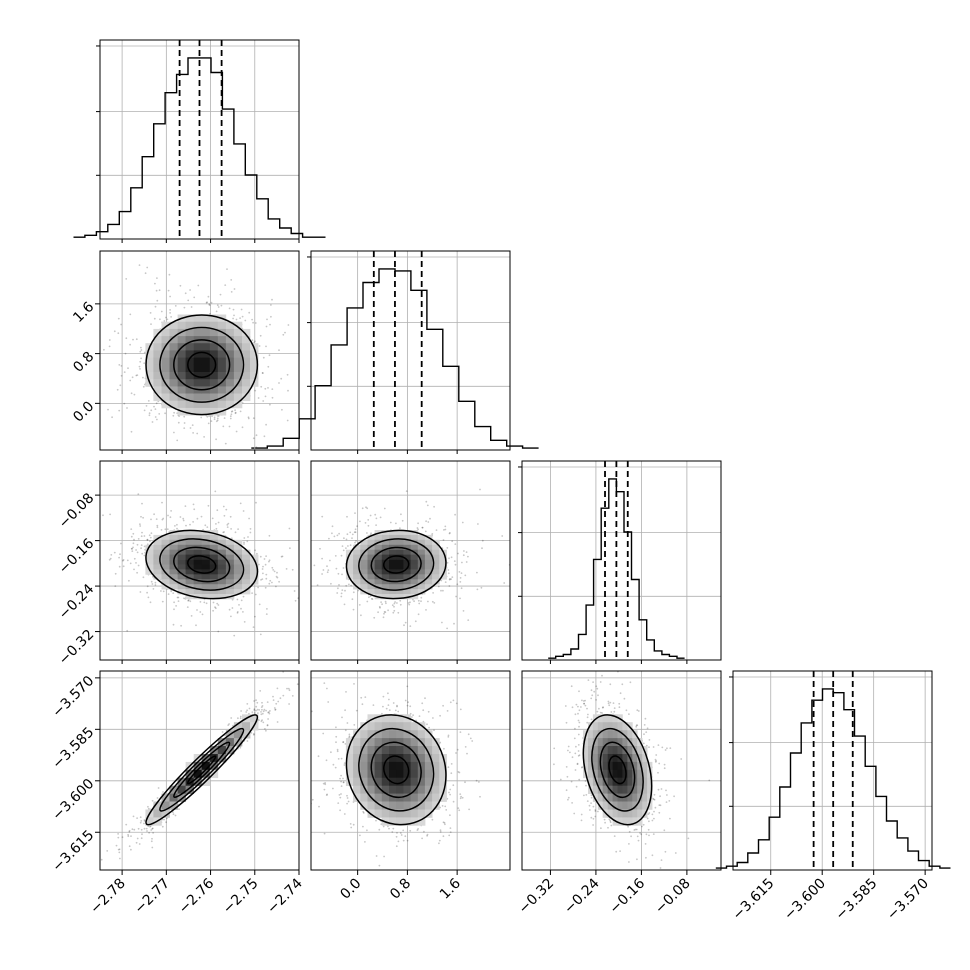 Image resolution: width=970 pixels, height=970 pixels. What do you see at coordinates (153, 897) in the screenshot?
I see `x-tick-label-p0: −2.77` at bounding box center [153, 897].